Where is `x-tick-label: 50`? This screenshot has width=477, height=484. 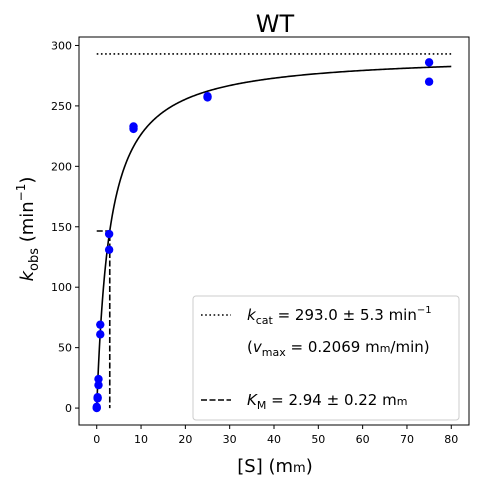
x-tick-label: 50 is located at coordinates (318, 439).